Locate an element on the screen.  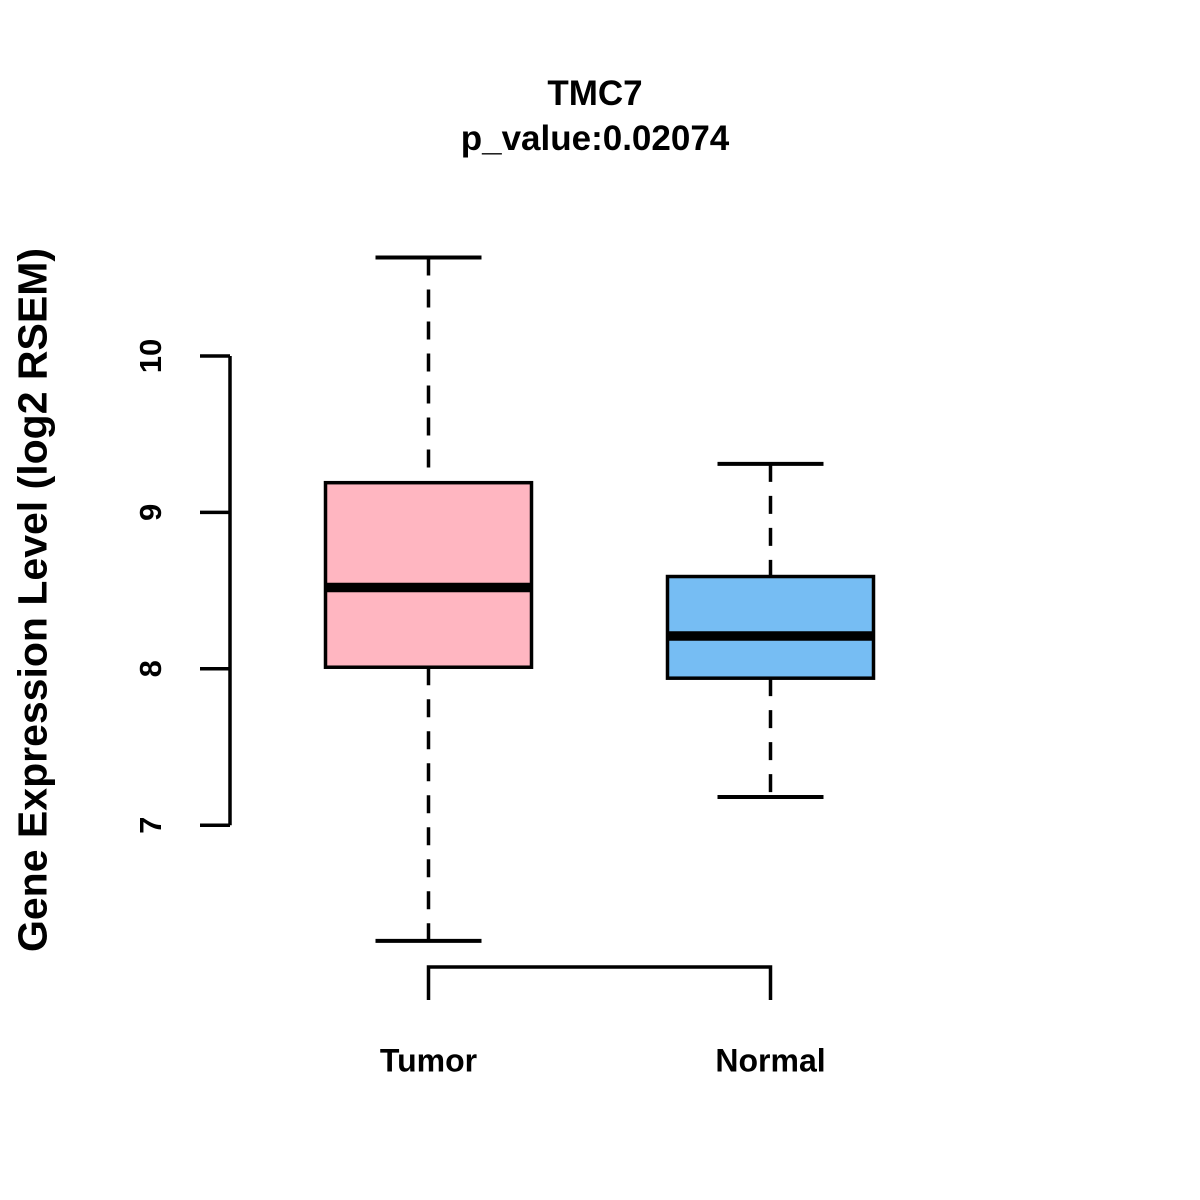
y-tick-label: 10 is located at coordinates (150, 356).